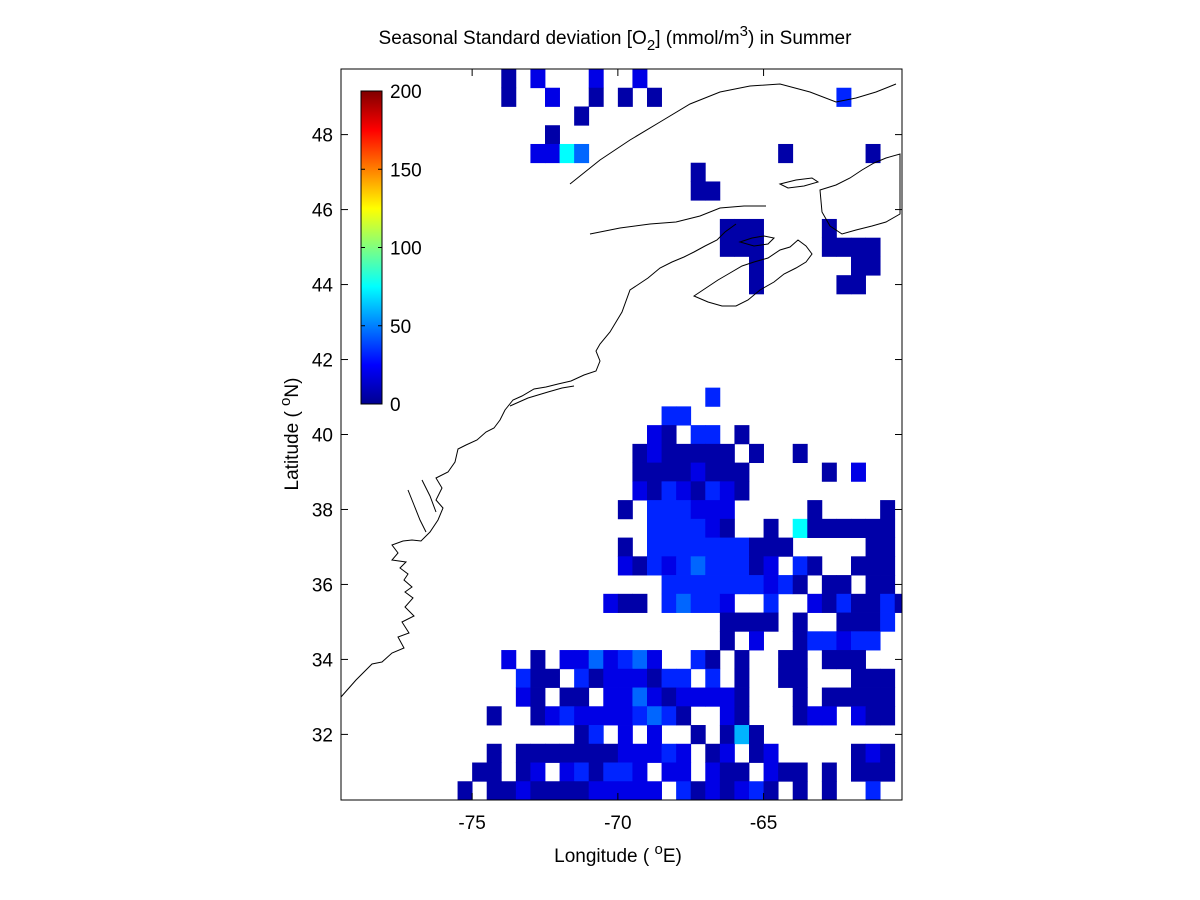 Image resolution: width=1200 pixels, height=900 pixels. I want to click on coastline-newfoundland, so click(860, 194).